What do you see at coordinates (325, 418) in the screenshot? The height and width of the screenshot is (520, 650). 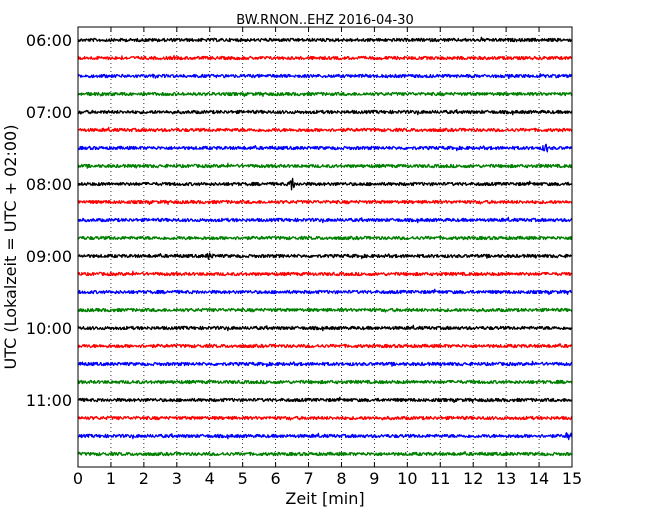 I see `trace-11:15` at bounding box center [325, 418].